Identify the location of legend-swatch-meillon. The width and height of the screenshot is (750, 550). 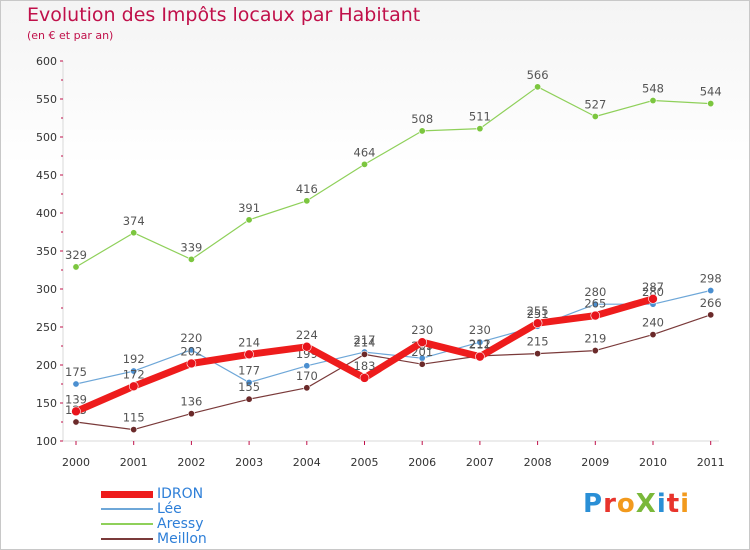
(127, 539).